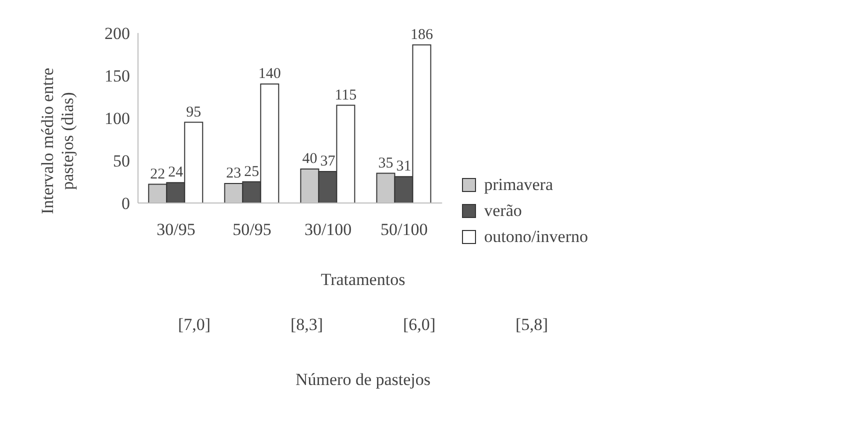 This screenshot has height=421, width=846. What do you see at coordinates (328, 162) in the screenshot?
I see `data-label: 37` at bounding box center [328, 162].